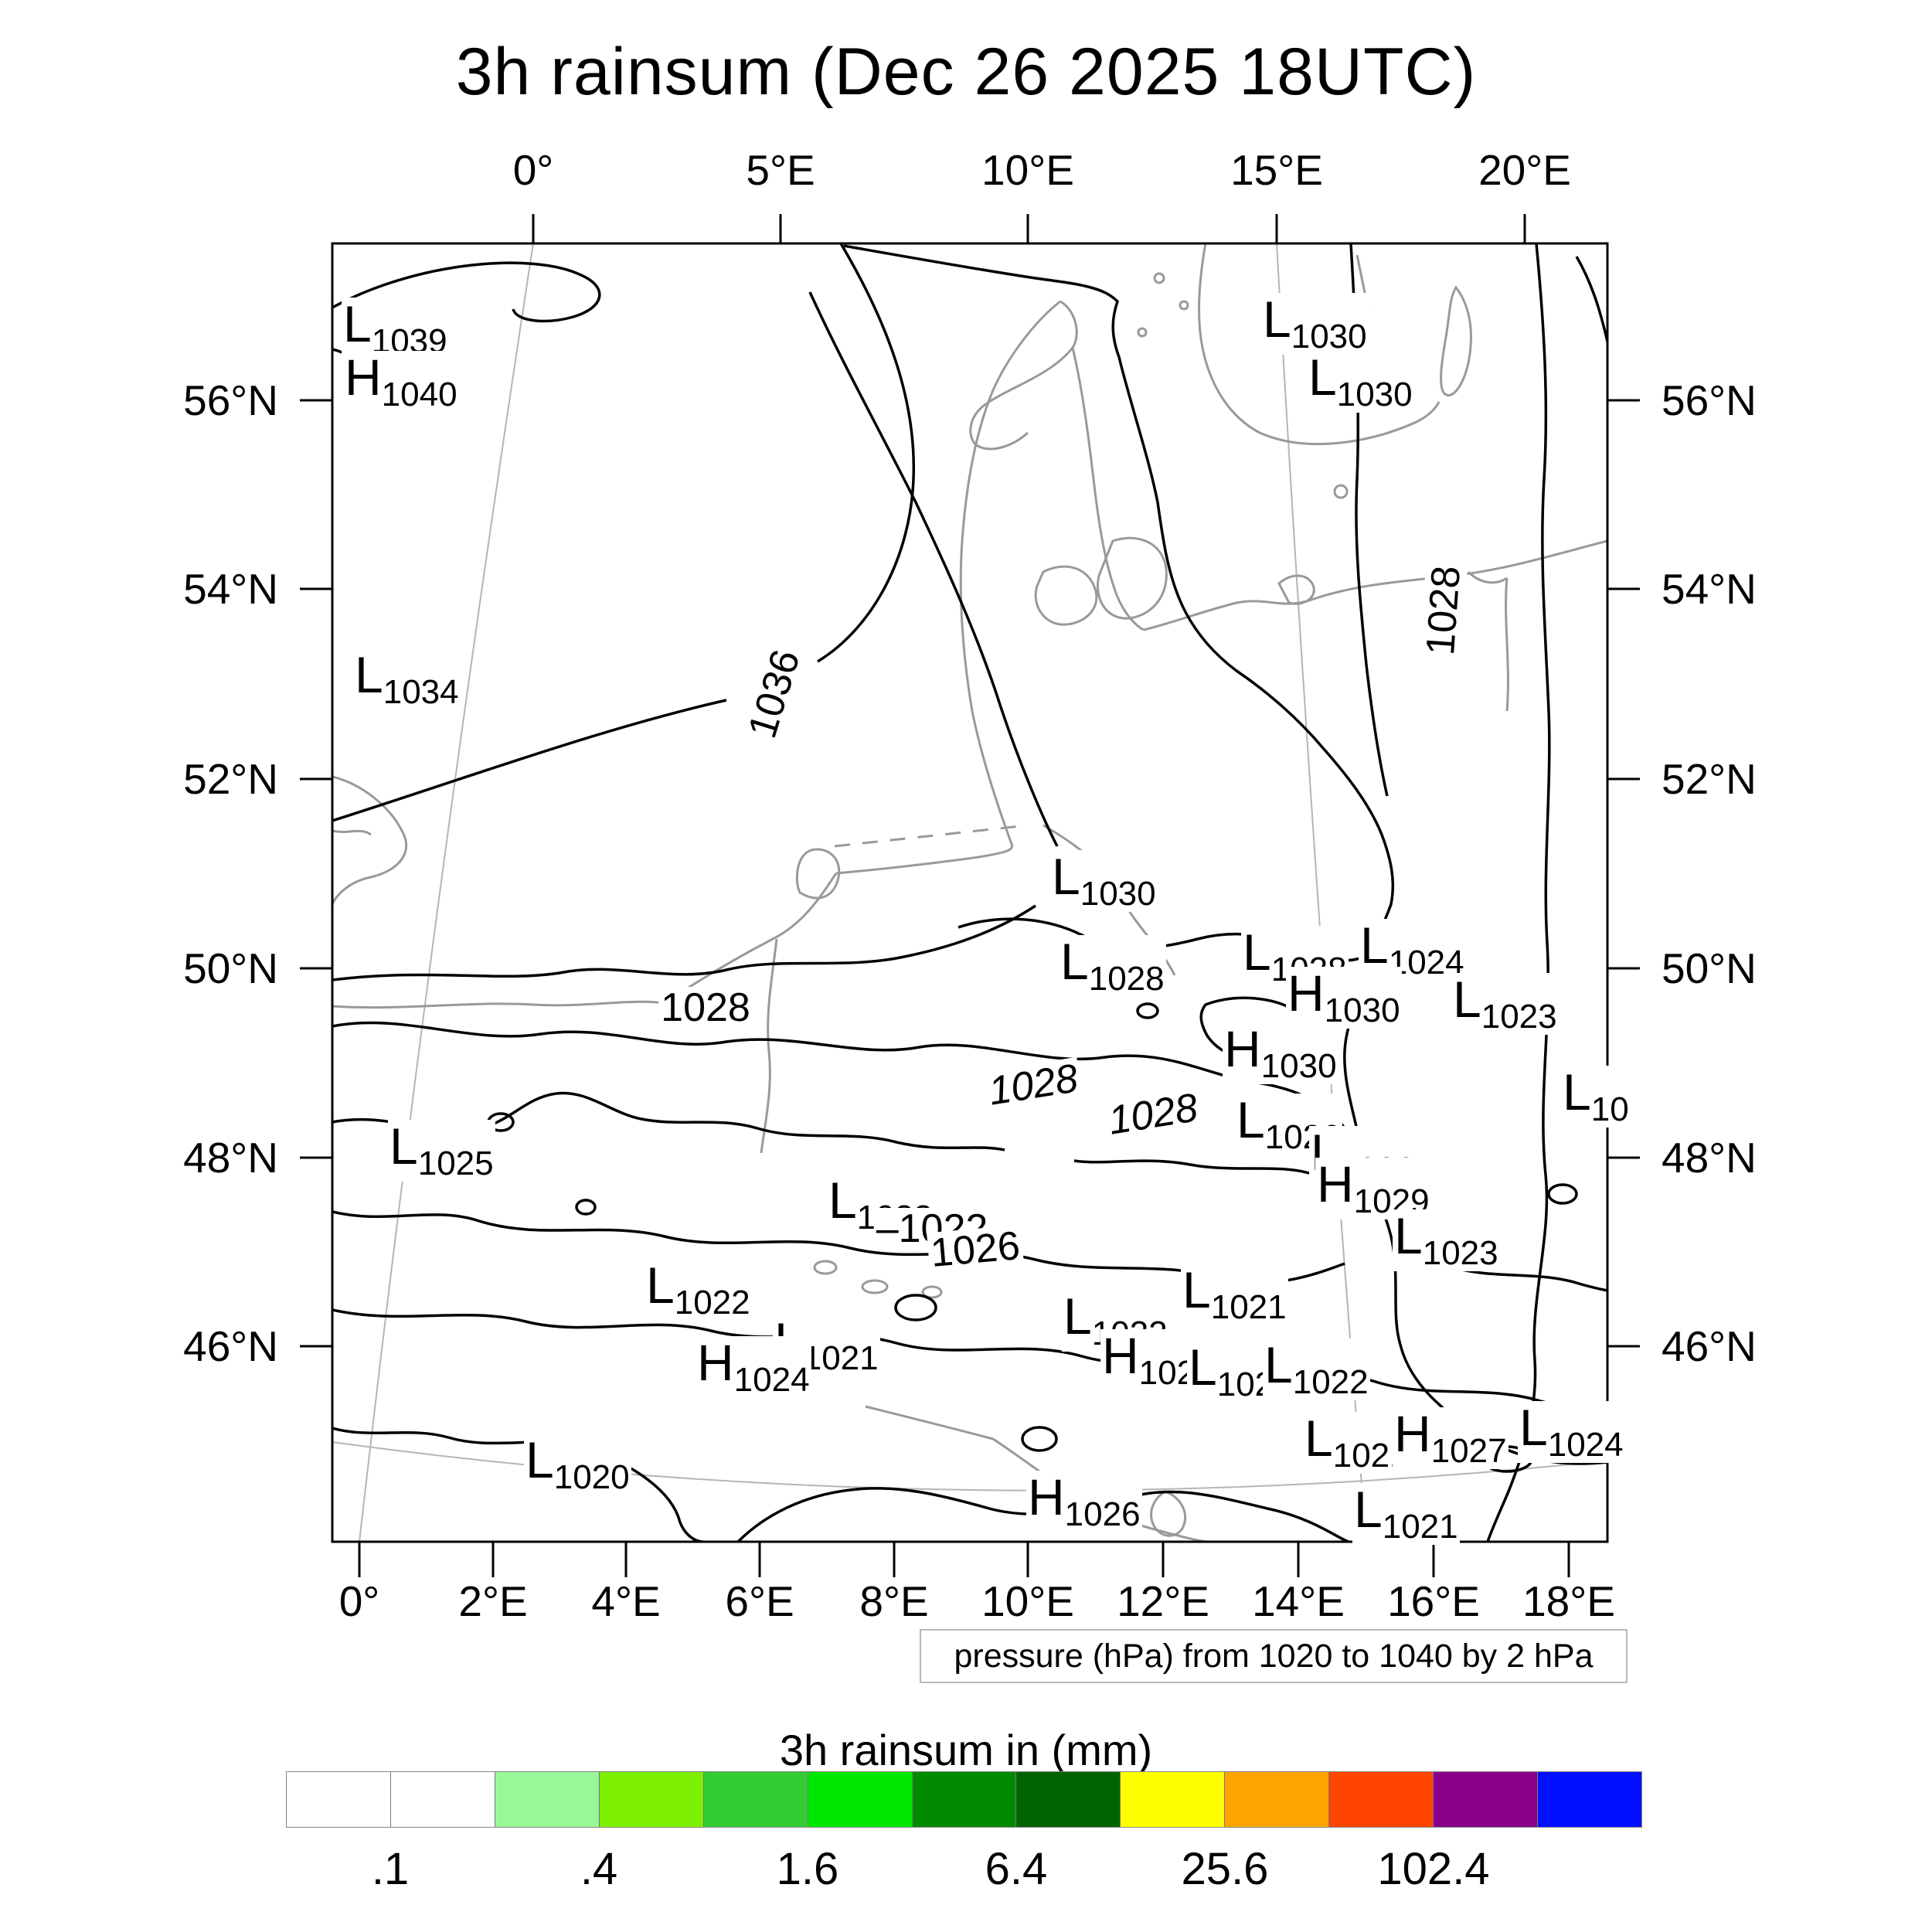  What do you see at coordinates (626, 1601) in the screenshot?
I see `bottom-axis-label: 4°E` at bounding box center [626, 1601].